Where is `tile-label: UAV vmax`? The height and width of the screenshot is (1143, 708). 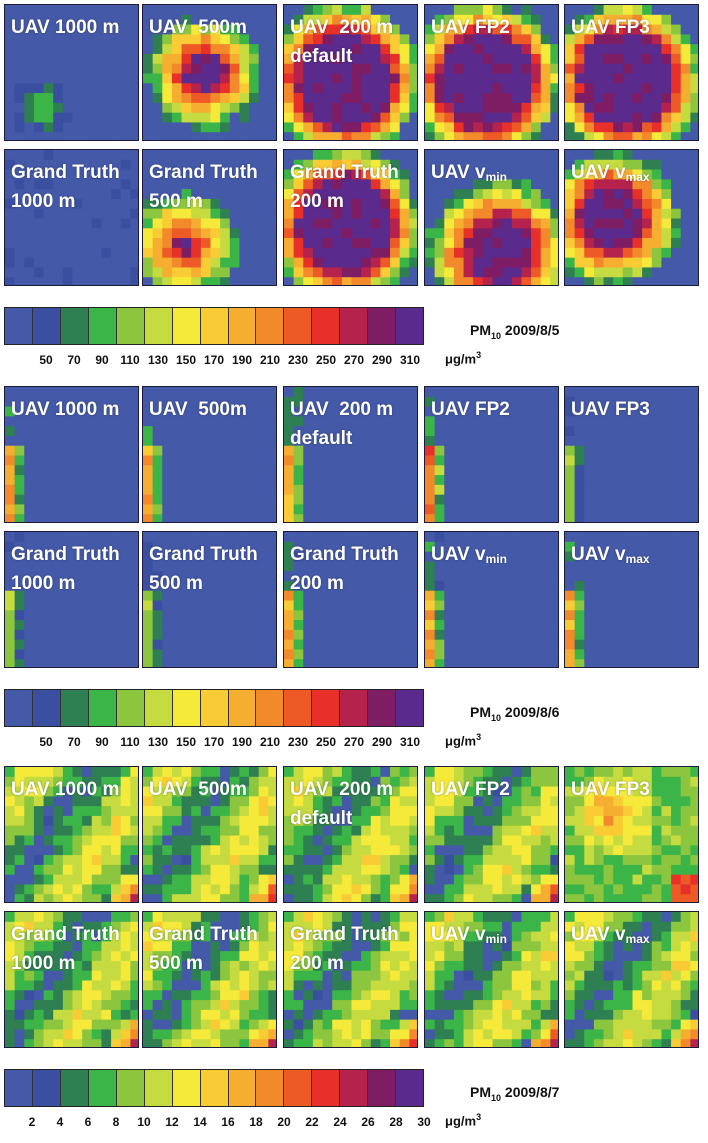 tile-label: UAV vmax is located at coordinates (610, 175).